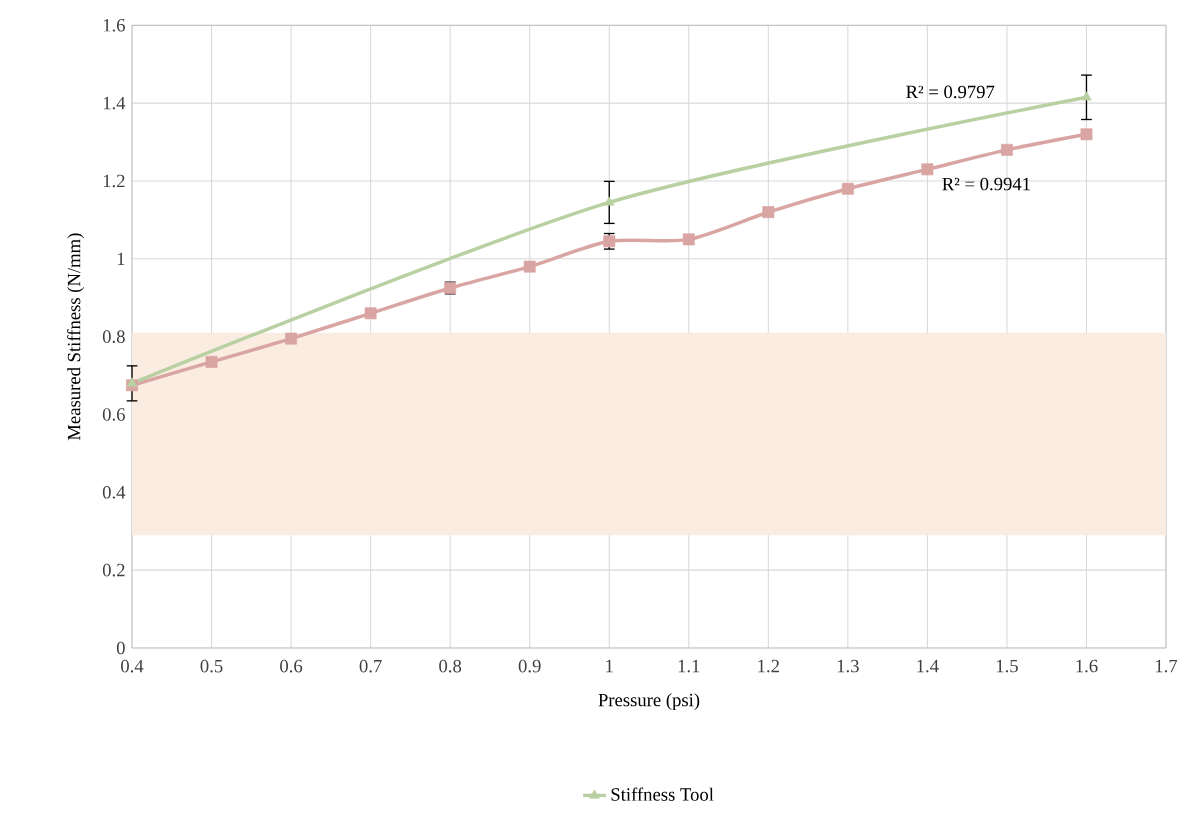  Describe the element at coordinates (370, 666) in the screenshot. I see `x-tick-label: 0.7` at that location.